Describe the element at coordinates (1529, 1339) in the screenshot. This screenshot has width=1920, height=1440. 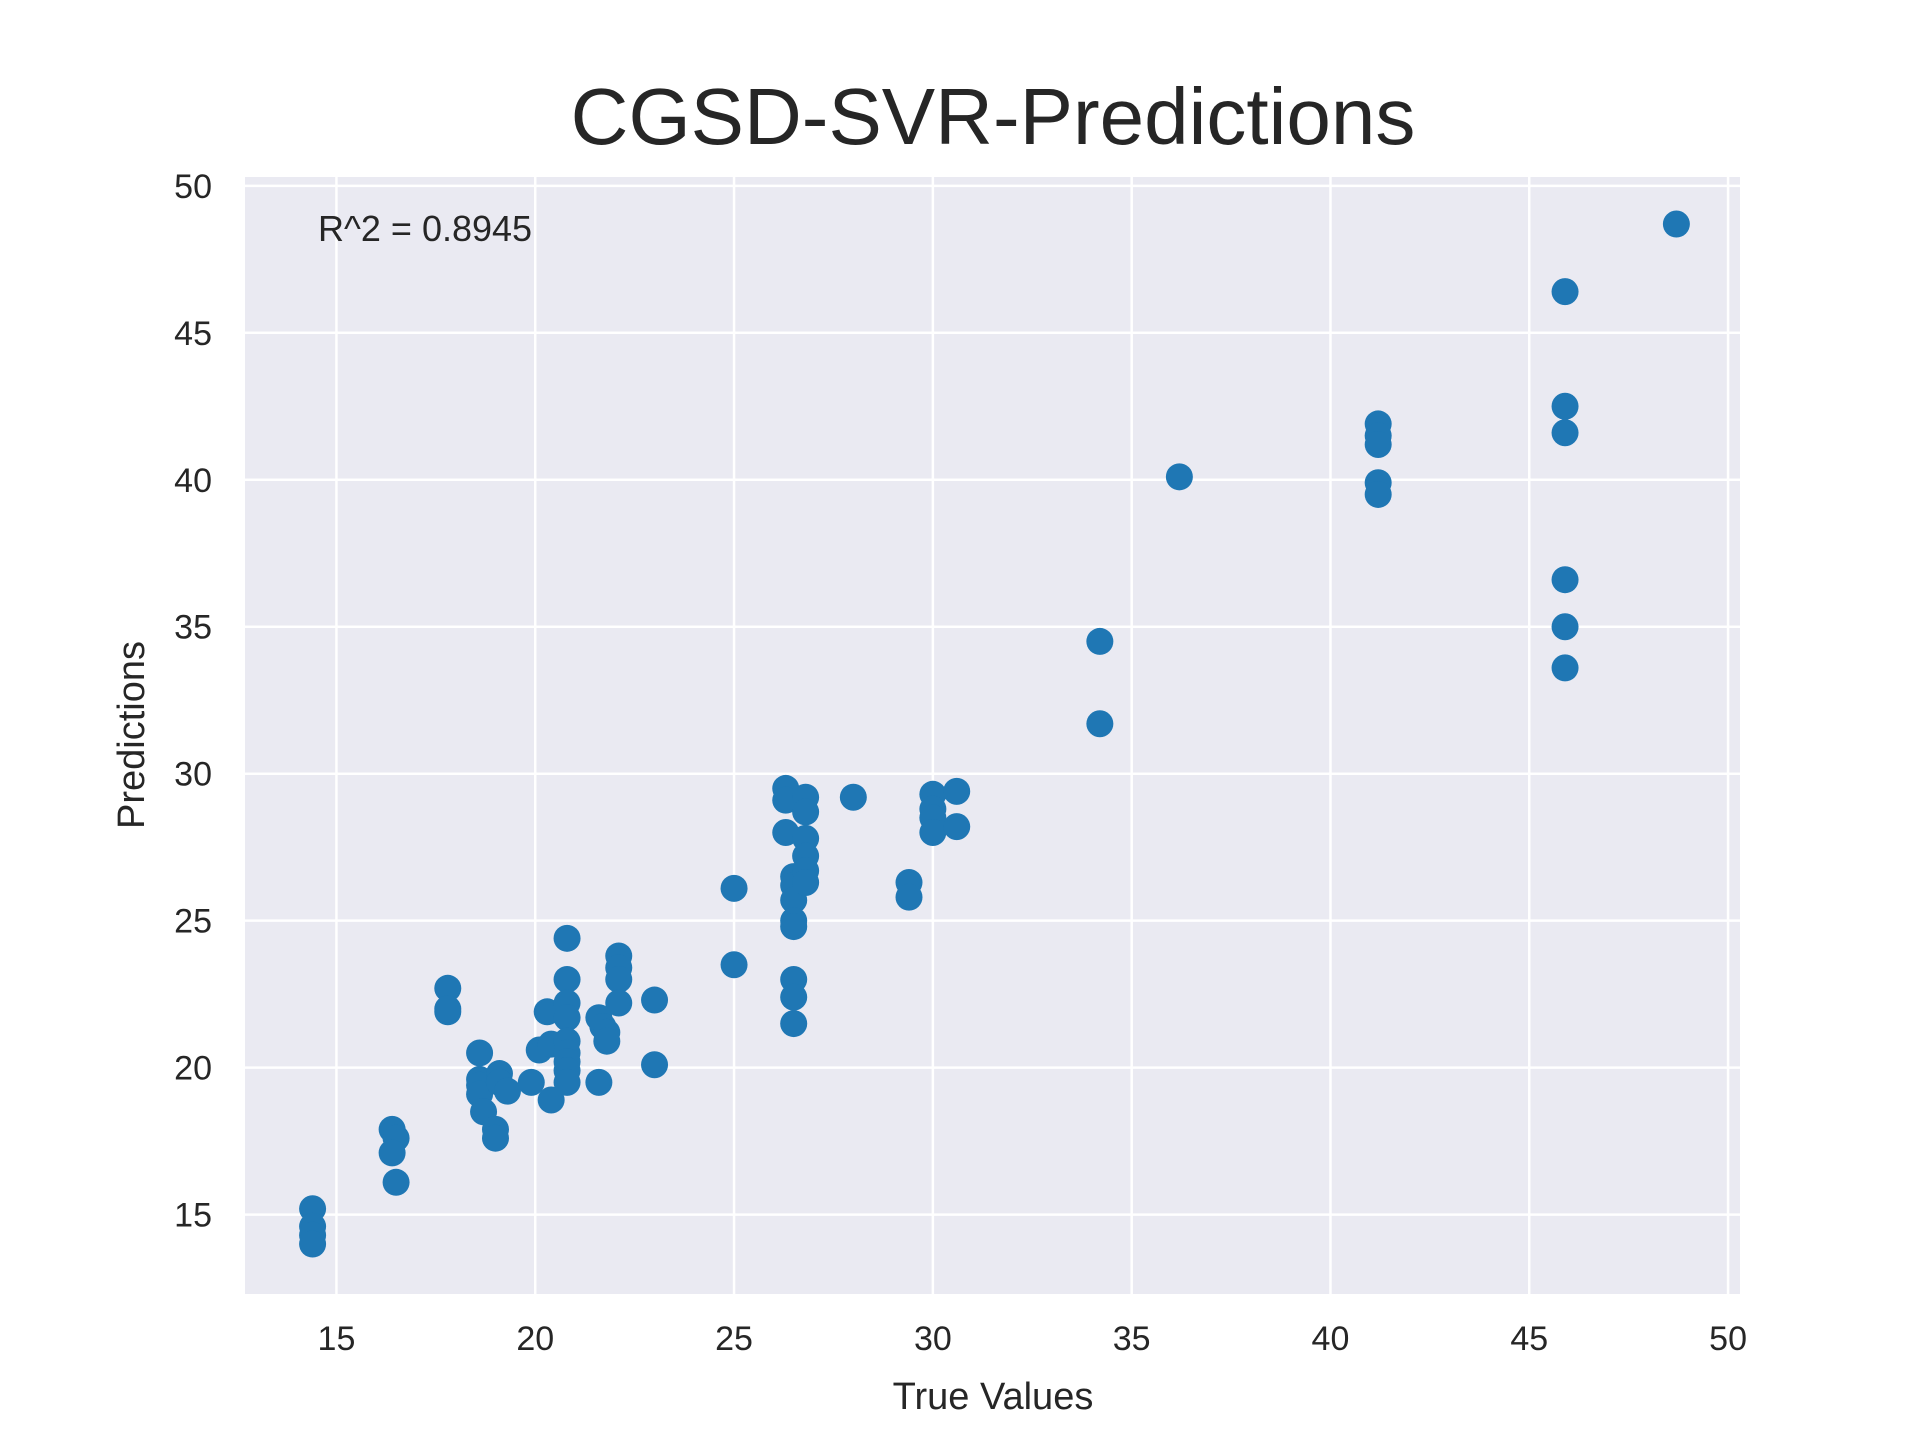
I see `x-tick-label: 45` at that location.